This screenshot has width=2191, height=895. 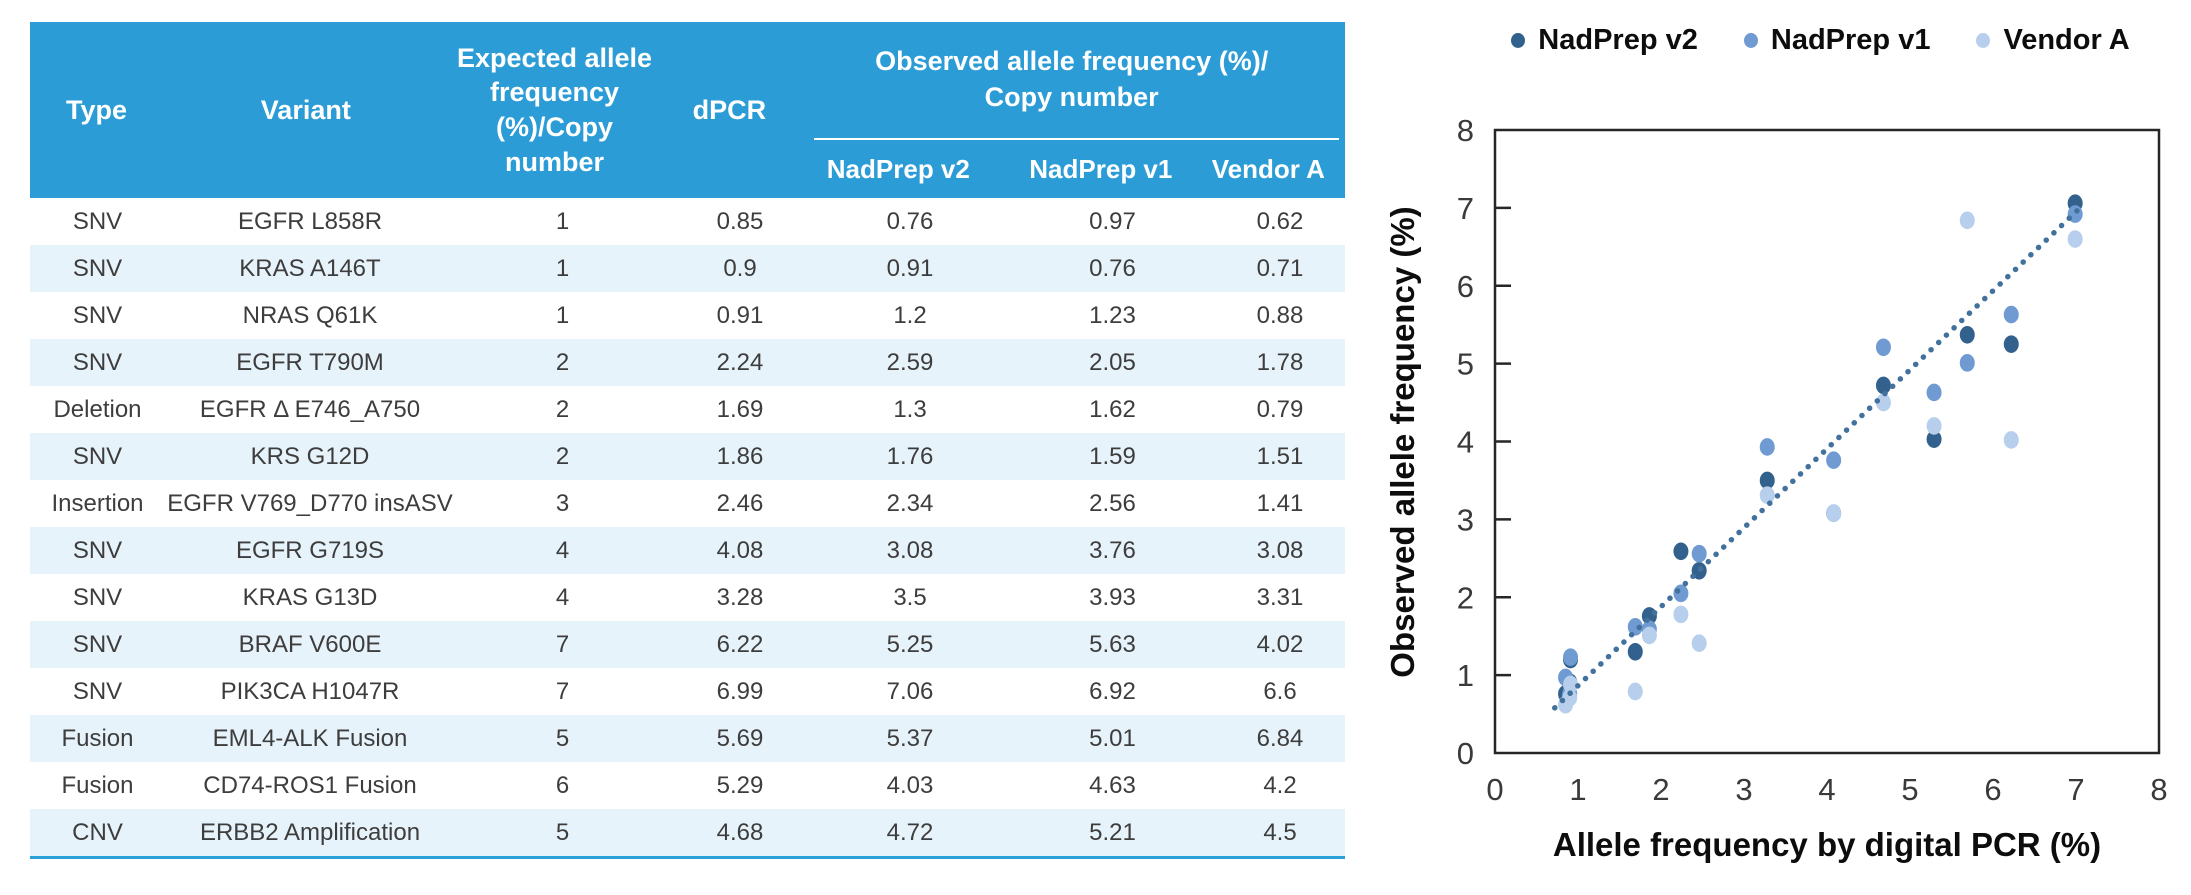 What do you see at coordinates (1280, 644) in the screenshot?
I see `cell-vendor_a: 4.02` at bounding box center [1280, 644].